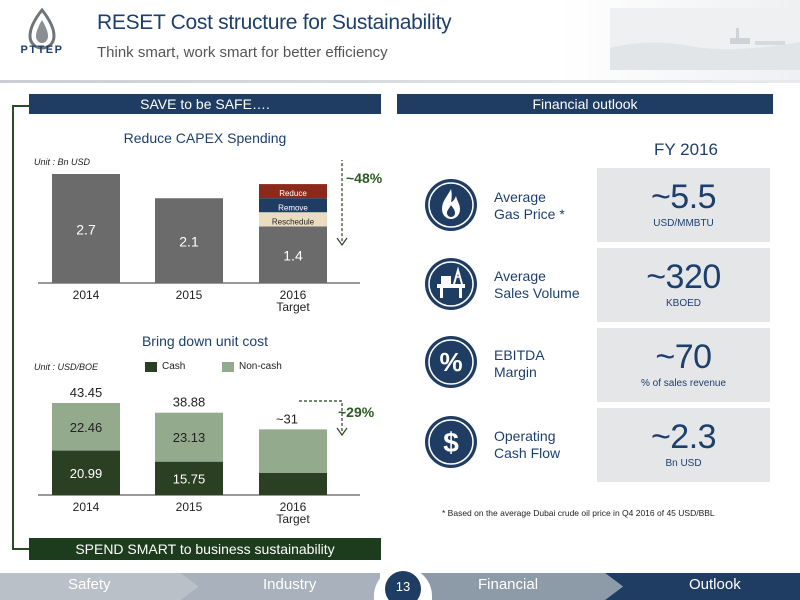  Describe the element at coordinates (403, 585) in the screenshot. I see `page-number: 13` at that location.